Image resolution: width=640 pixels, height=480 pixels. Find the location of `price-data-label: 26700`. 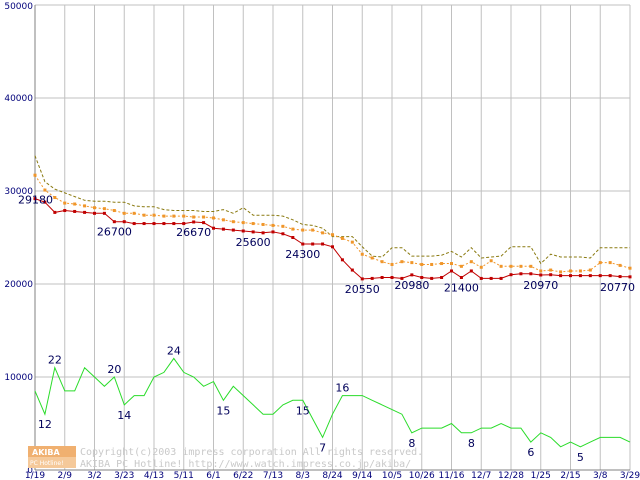

price-data-label: 26700 is located at coordinates (114, 232).